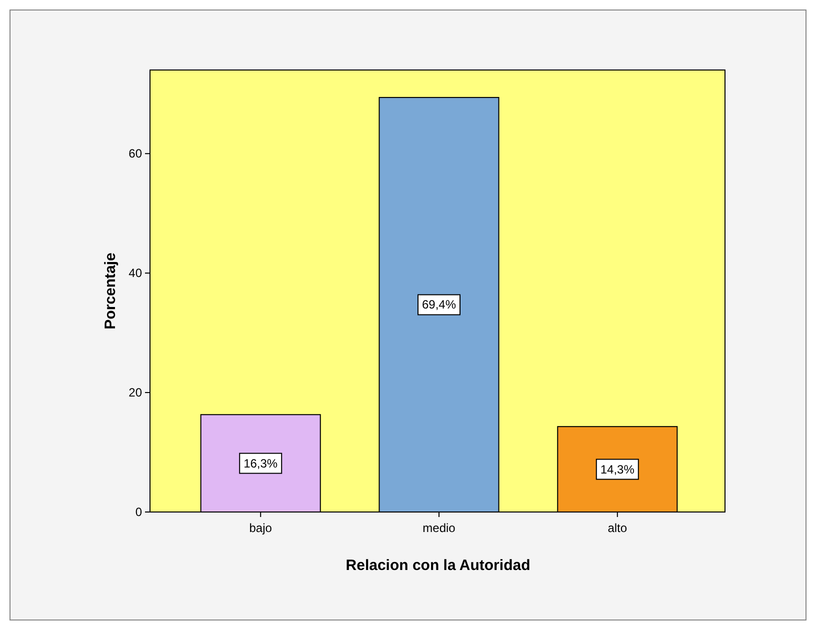  Describe the element at coordinates (618, 528) in the screenshot. I see `x-tick-label: alto` at that location.